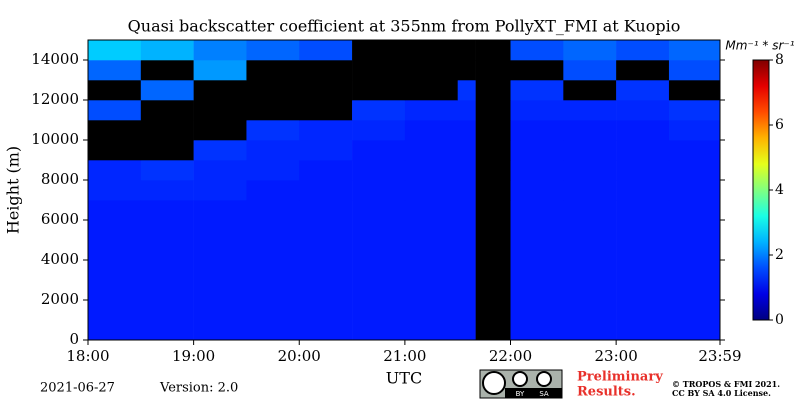 The image size is (800, 400). I want to click on preliminary-note: Preliminary, so click(620, 377).